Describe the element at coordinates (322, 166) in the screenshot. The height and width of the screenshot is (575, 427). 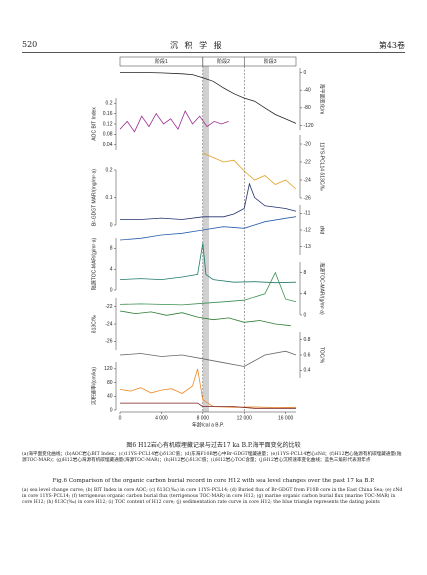
I see `y-axis-label: 11YS-PCL14 δ13C/‰` at that location.